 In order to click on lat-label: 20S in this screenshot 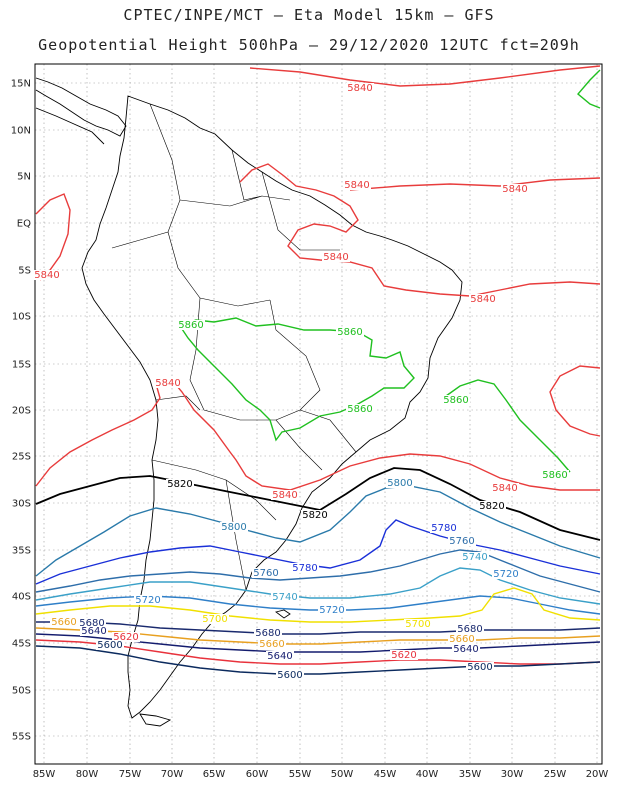, I will do `click(21, 411)`.